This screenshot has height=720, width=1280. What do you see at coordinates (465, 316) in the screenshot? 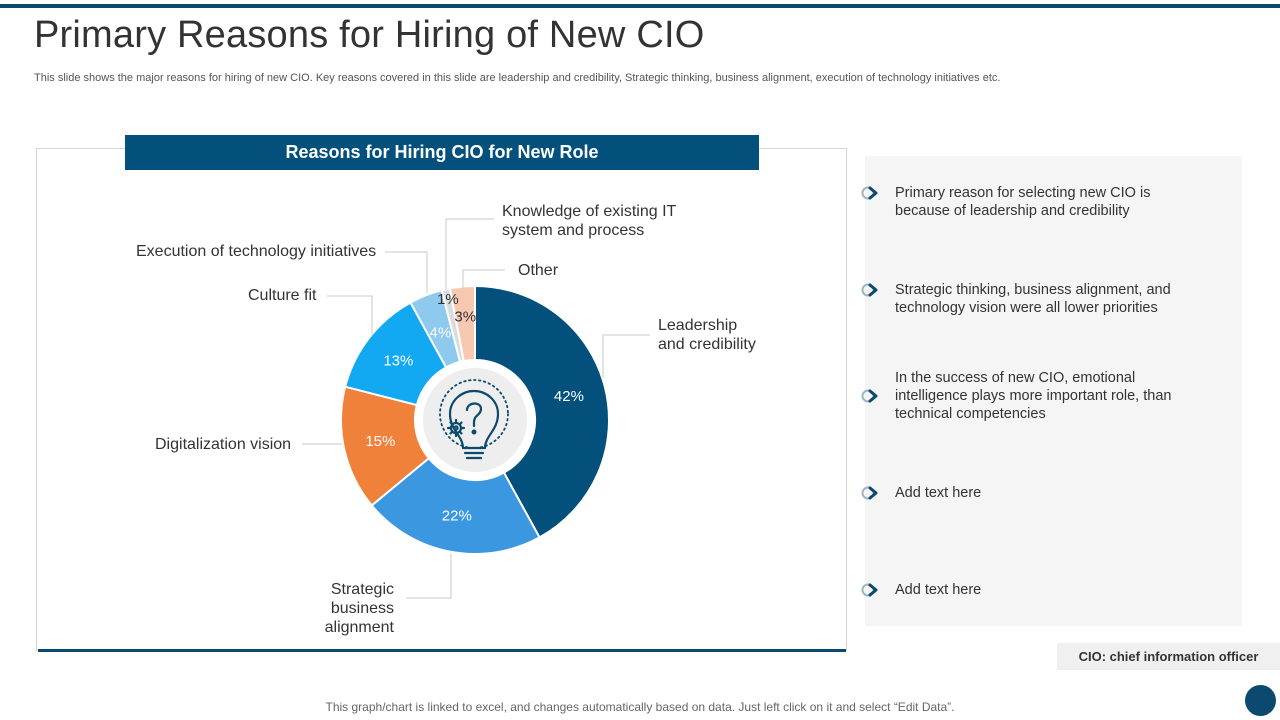
I see `value-label-other: 3%` at bounding box center [465, 316].